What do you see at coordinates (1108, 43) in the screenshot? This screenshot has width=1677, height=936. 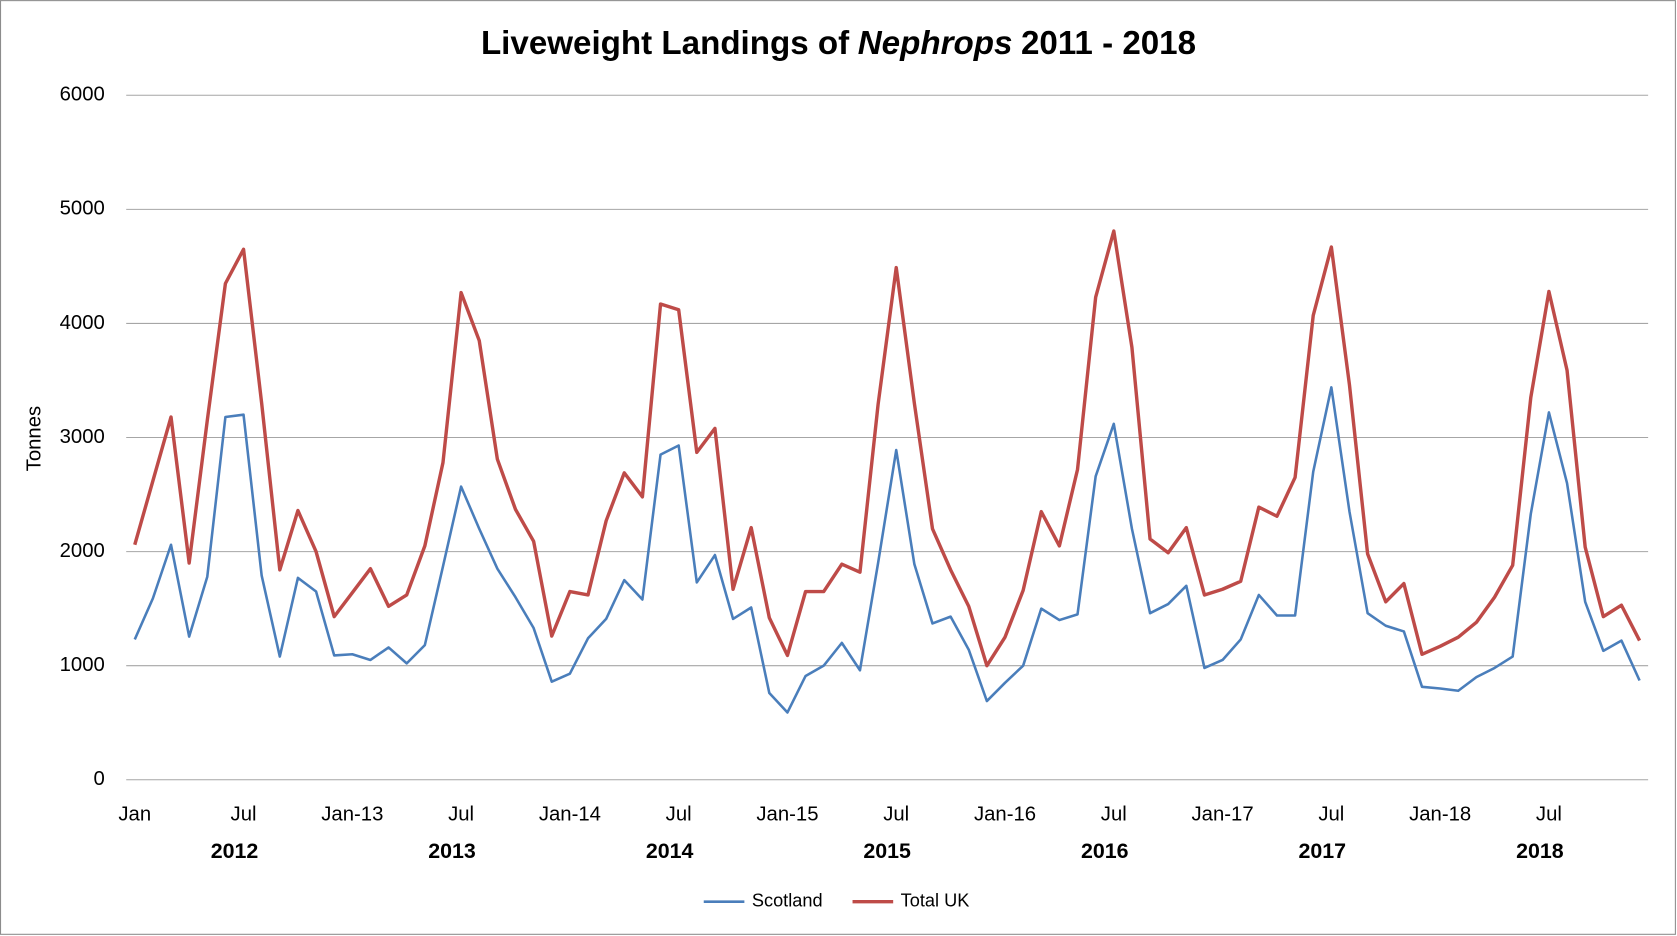 I see `title-part: 2011 - 2018` at bounding box center [1108, 43].